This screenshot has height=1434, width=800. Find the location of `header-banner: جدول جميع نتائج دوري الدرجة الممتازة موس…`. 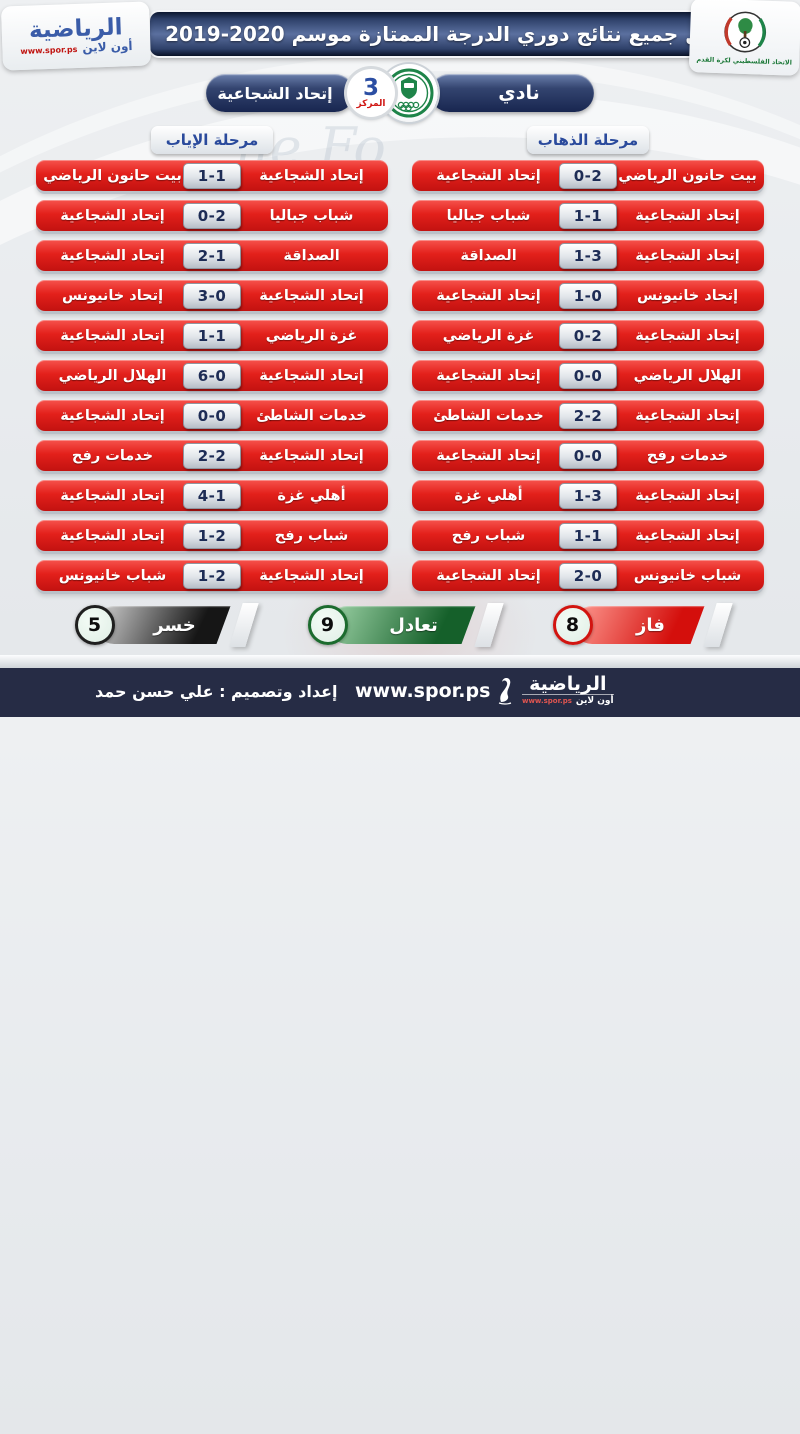

header-banner: جدول جميع نتائج دوري الدرجة الممتازة موس… is located at coordinates (453, 34).